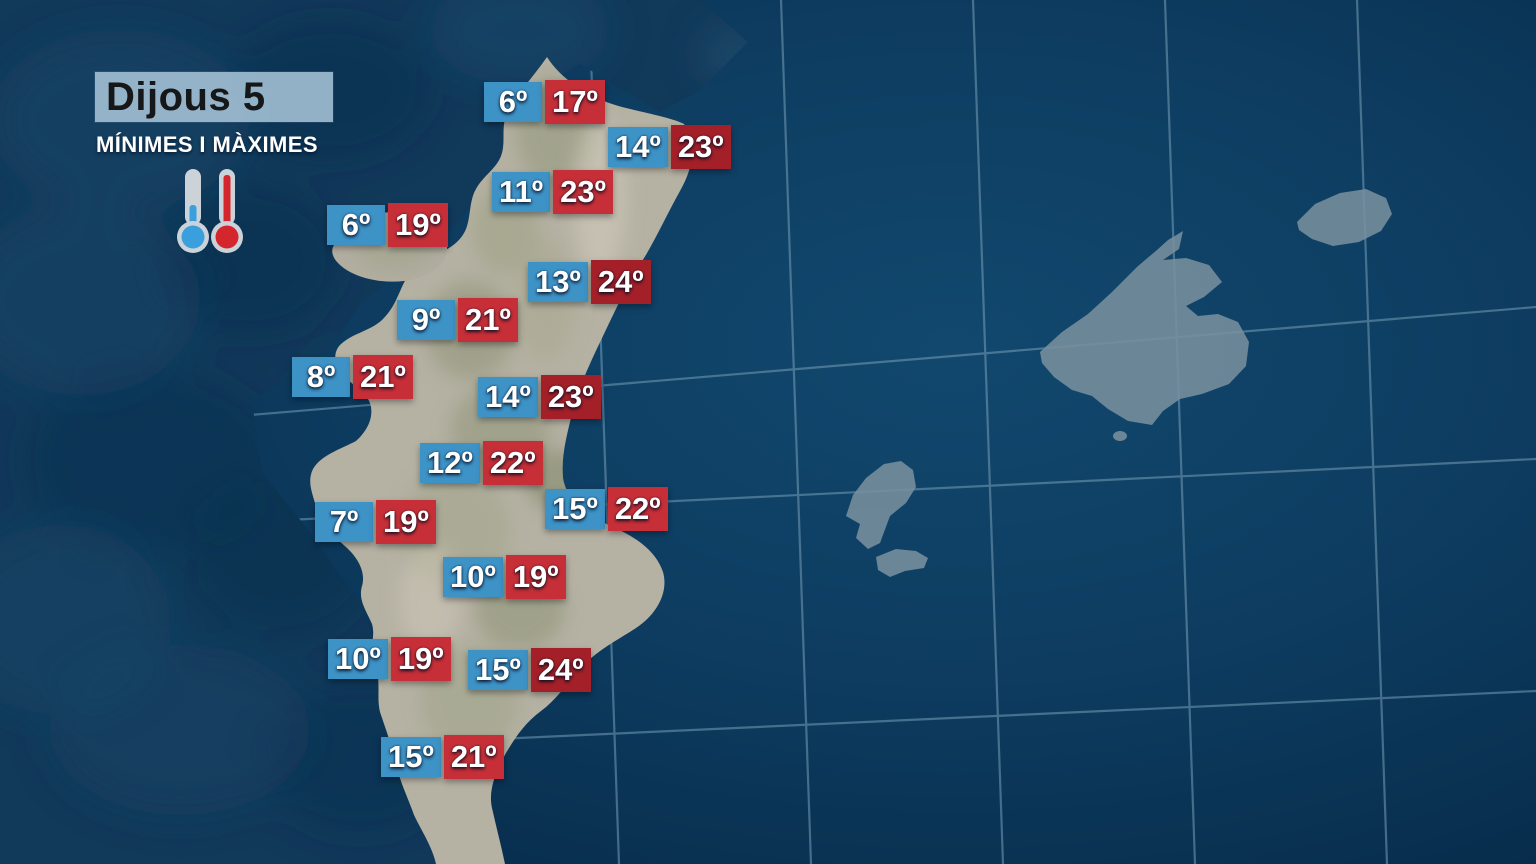 The height and width of the screenshot is (864, 1536). I want to click on subtitle-min-max: MÍNIMES I MÀXIMES, so click(207, 144).